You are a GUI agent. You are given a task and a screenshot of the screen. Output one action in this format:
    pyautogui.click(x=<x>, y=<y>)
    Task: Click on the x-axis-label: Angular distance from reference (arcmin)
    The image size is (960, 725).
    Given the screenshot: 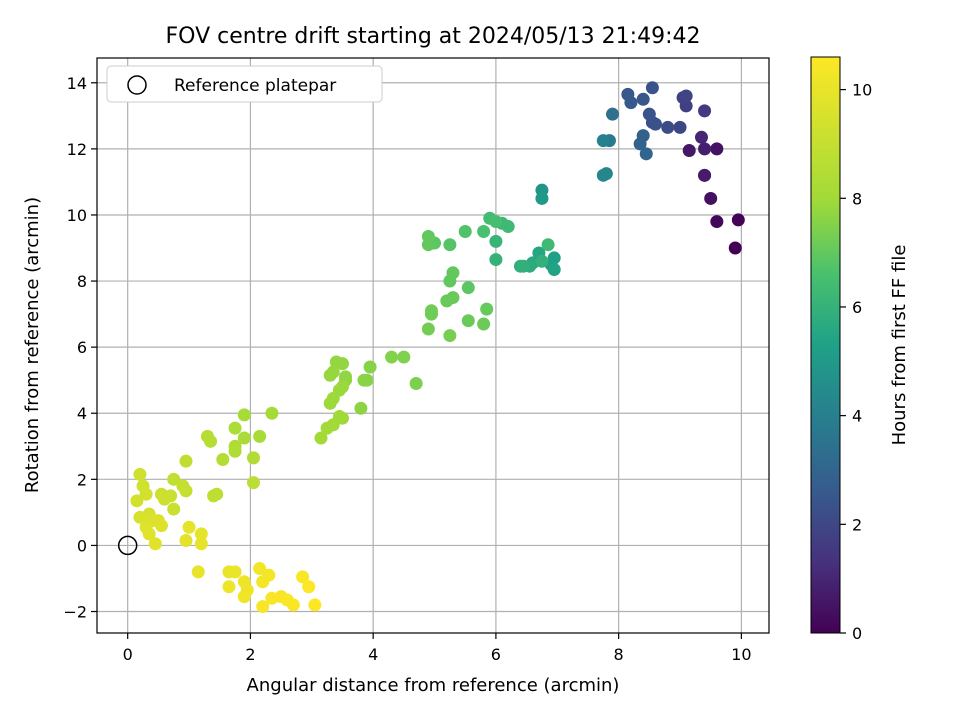 What is the action you would take?
    pyautogui.click(x=433, y=685)
    